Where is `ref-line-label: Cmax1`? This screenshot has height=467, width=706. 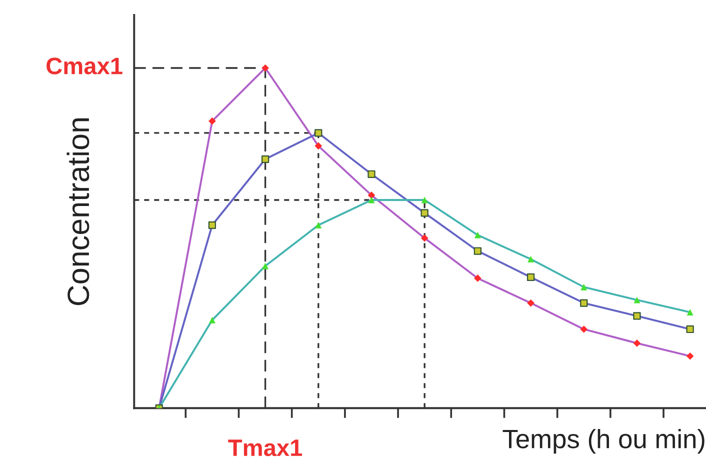 ref-line-label: Cmax1 is located at coordinates (84, 66).